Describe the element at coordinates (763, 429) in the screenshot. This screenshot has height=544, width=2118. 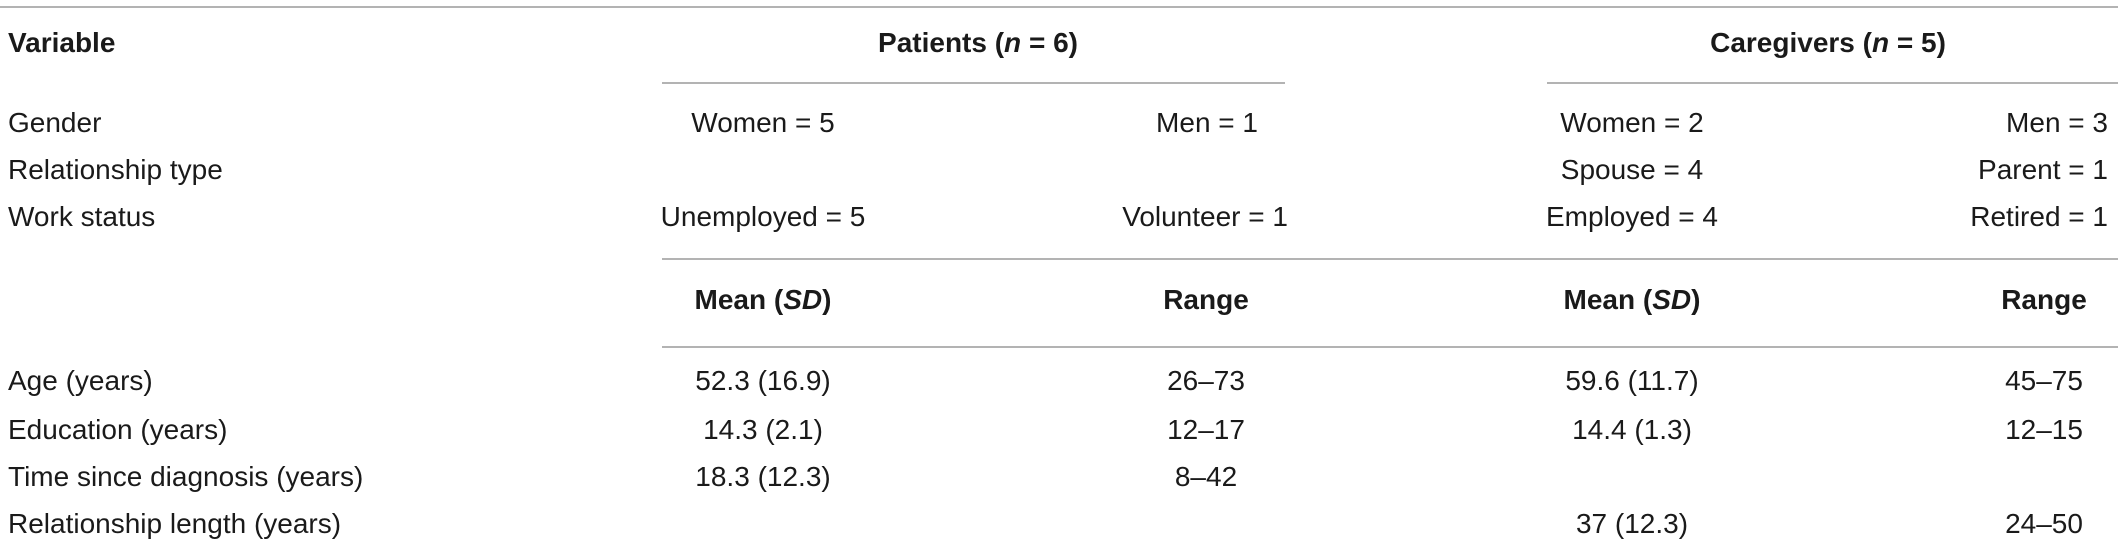
I see `patients-mean-cell: 14.3 (2.1)` at that location.